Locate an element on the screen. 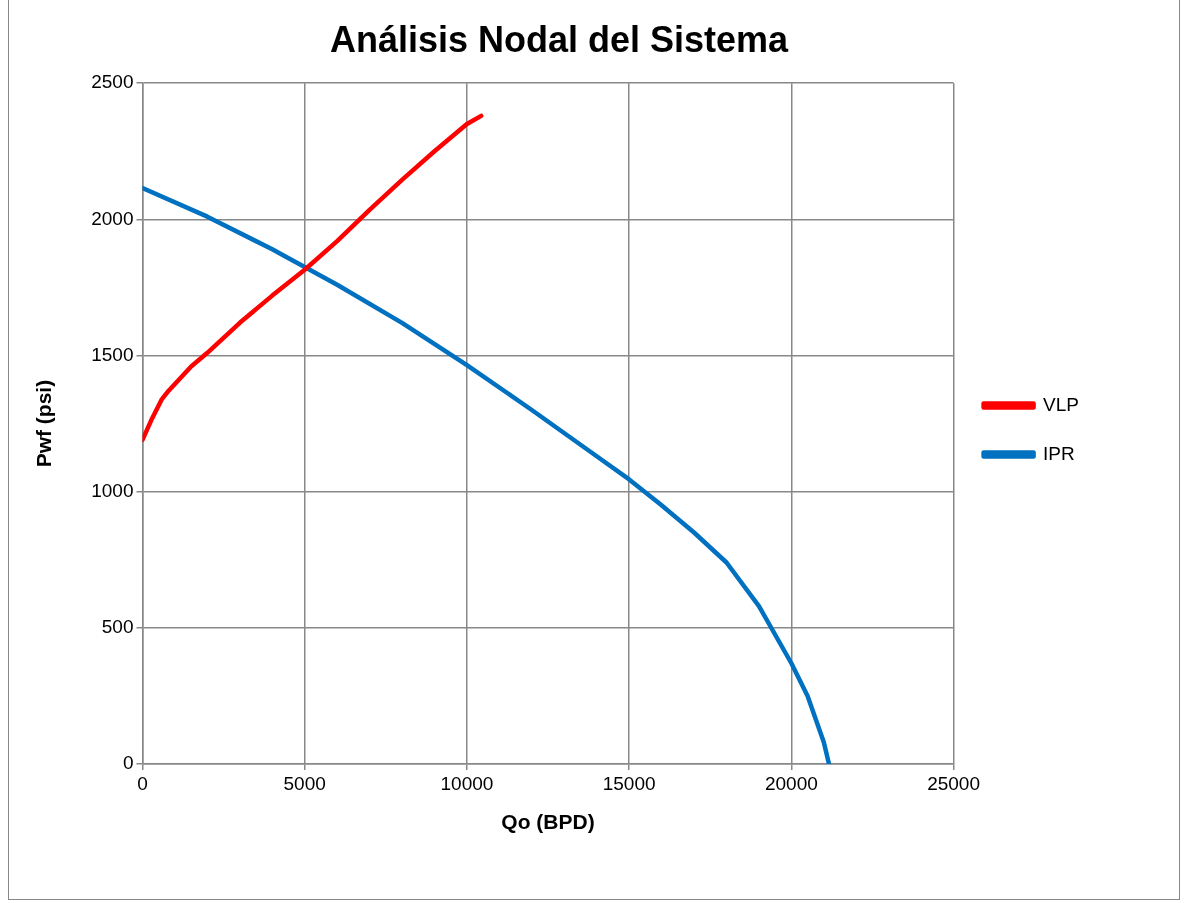 This screenshot has height=903, width=1188. x-tick-label: 15000 is located at coordinates (629, 783).